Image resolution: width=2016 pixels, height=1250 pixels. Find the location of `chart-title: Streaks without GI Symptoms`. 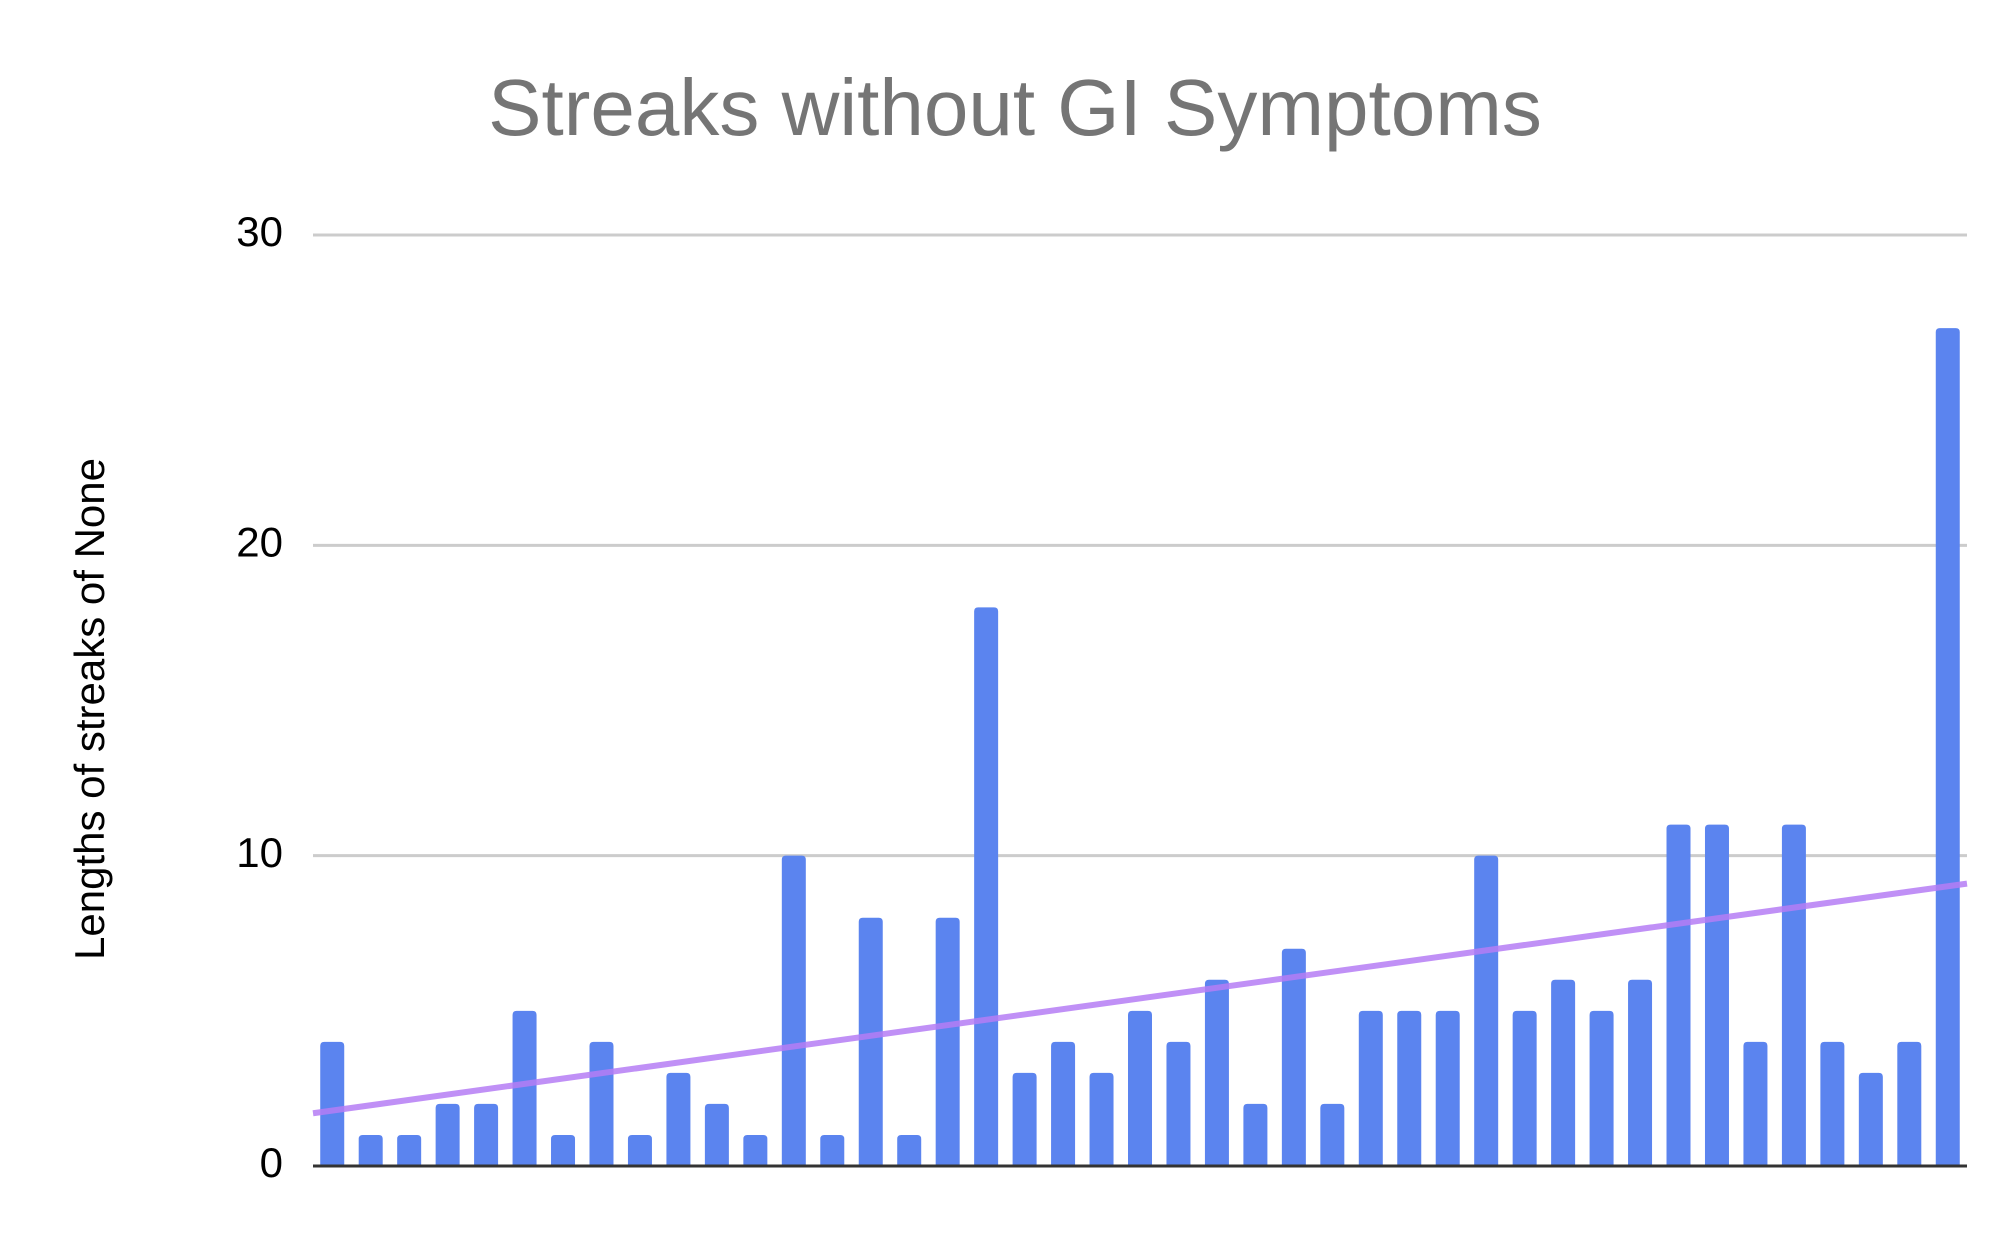

chart-title: Streaks without GI Symptoms is located at coordinates (1015, 107).